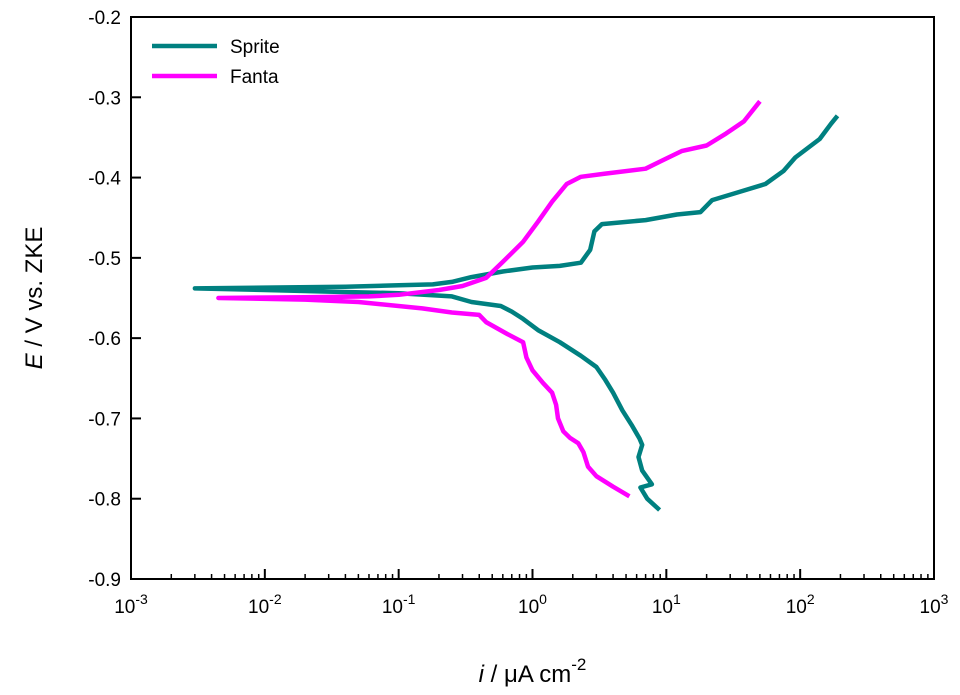 This screenshot has height=695, width=960. Describe the element at coordinates (104, 179) in the screenshot. I see `y-tick-label: -0.4` at that location.